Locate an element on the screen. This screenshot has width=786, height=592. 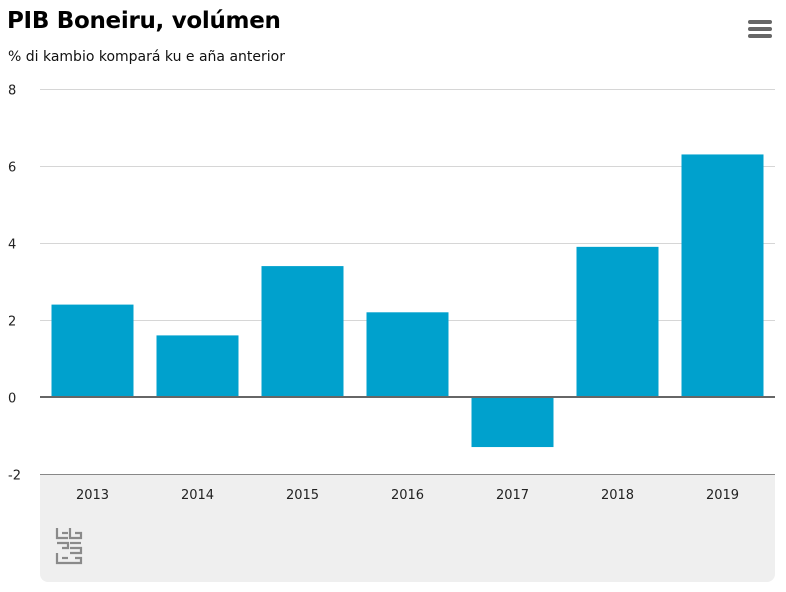
chart-subtitle: % di kambio kompará ku e aña anterior is located at coordinates (146, 57).